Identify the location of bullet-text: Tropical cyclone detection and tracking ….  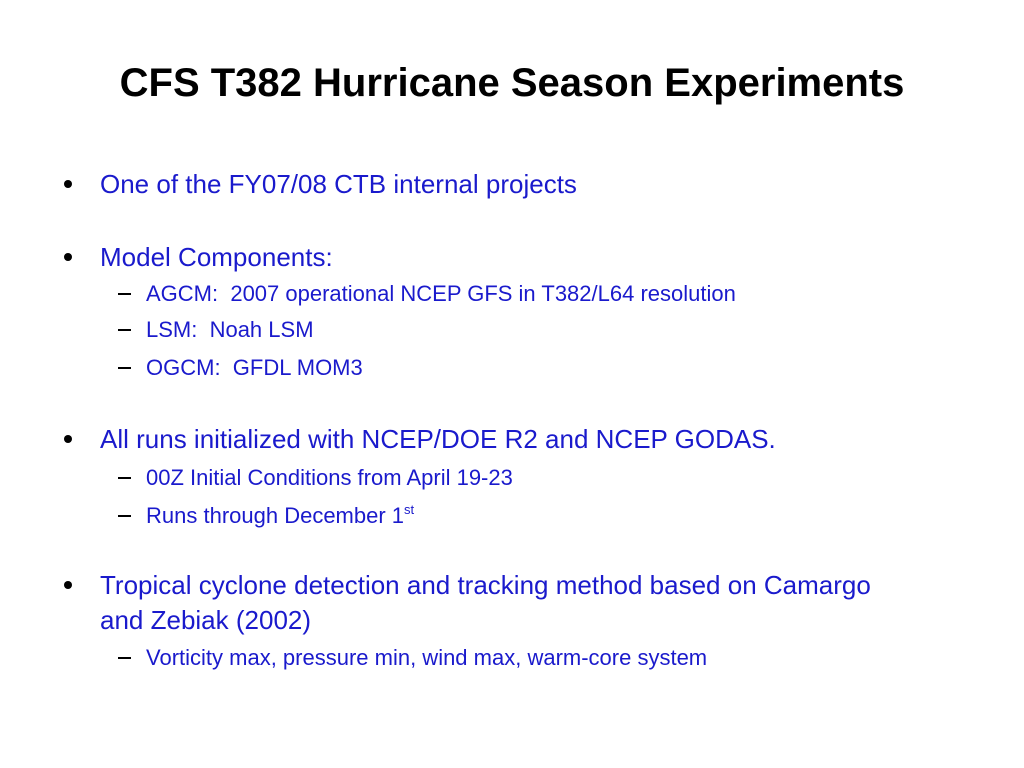
(489, 602).